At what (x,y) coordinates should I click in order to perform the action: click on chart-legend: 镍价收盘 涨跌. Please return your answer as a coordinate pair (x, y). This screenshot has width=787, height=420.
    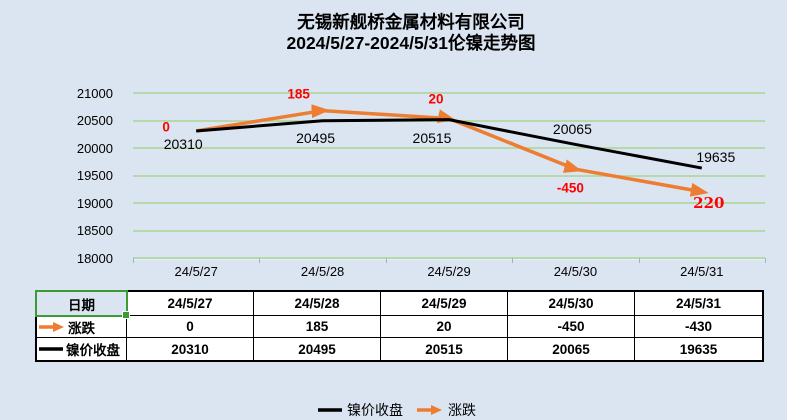
    Looking at the image, I should click on (397, 410).